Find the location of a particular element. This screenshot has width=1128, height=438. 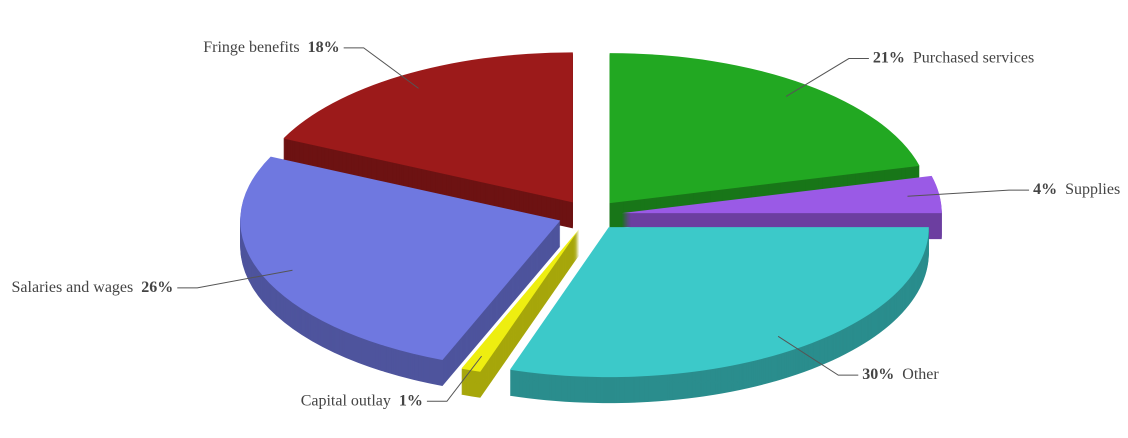

data-label: 21% Purchased services is located at coordinates (953, 57).